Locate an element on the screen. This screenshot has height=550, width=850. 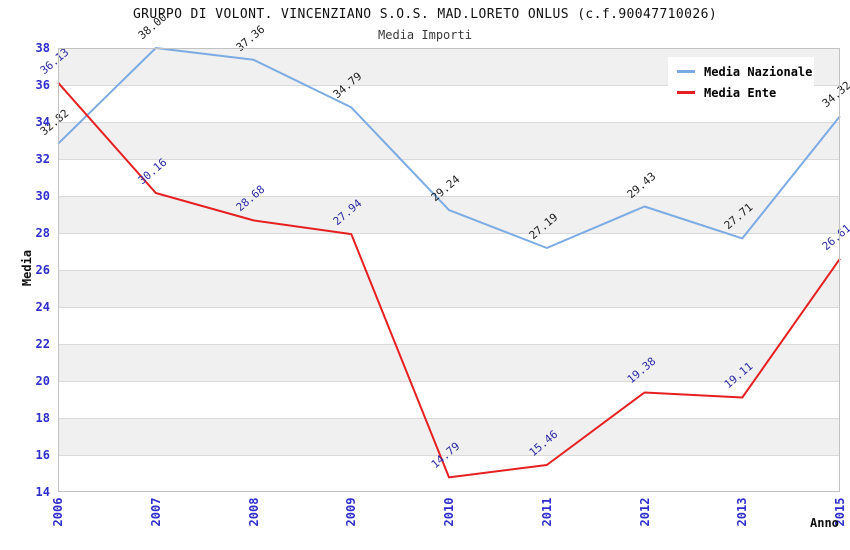
point-value-label: 28.68 is located at coordinates (250, 199).